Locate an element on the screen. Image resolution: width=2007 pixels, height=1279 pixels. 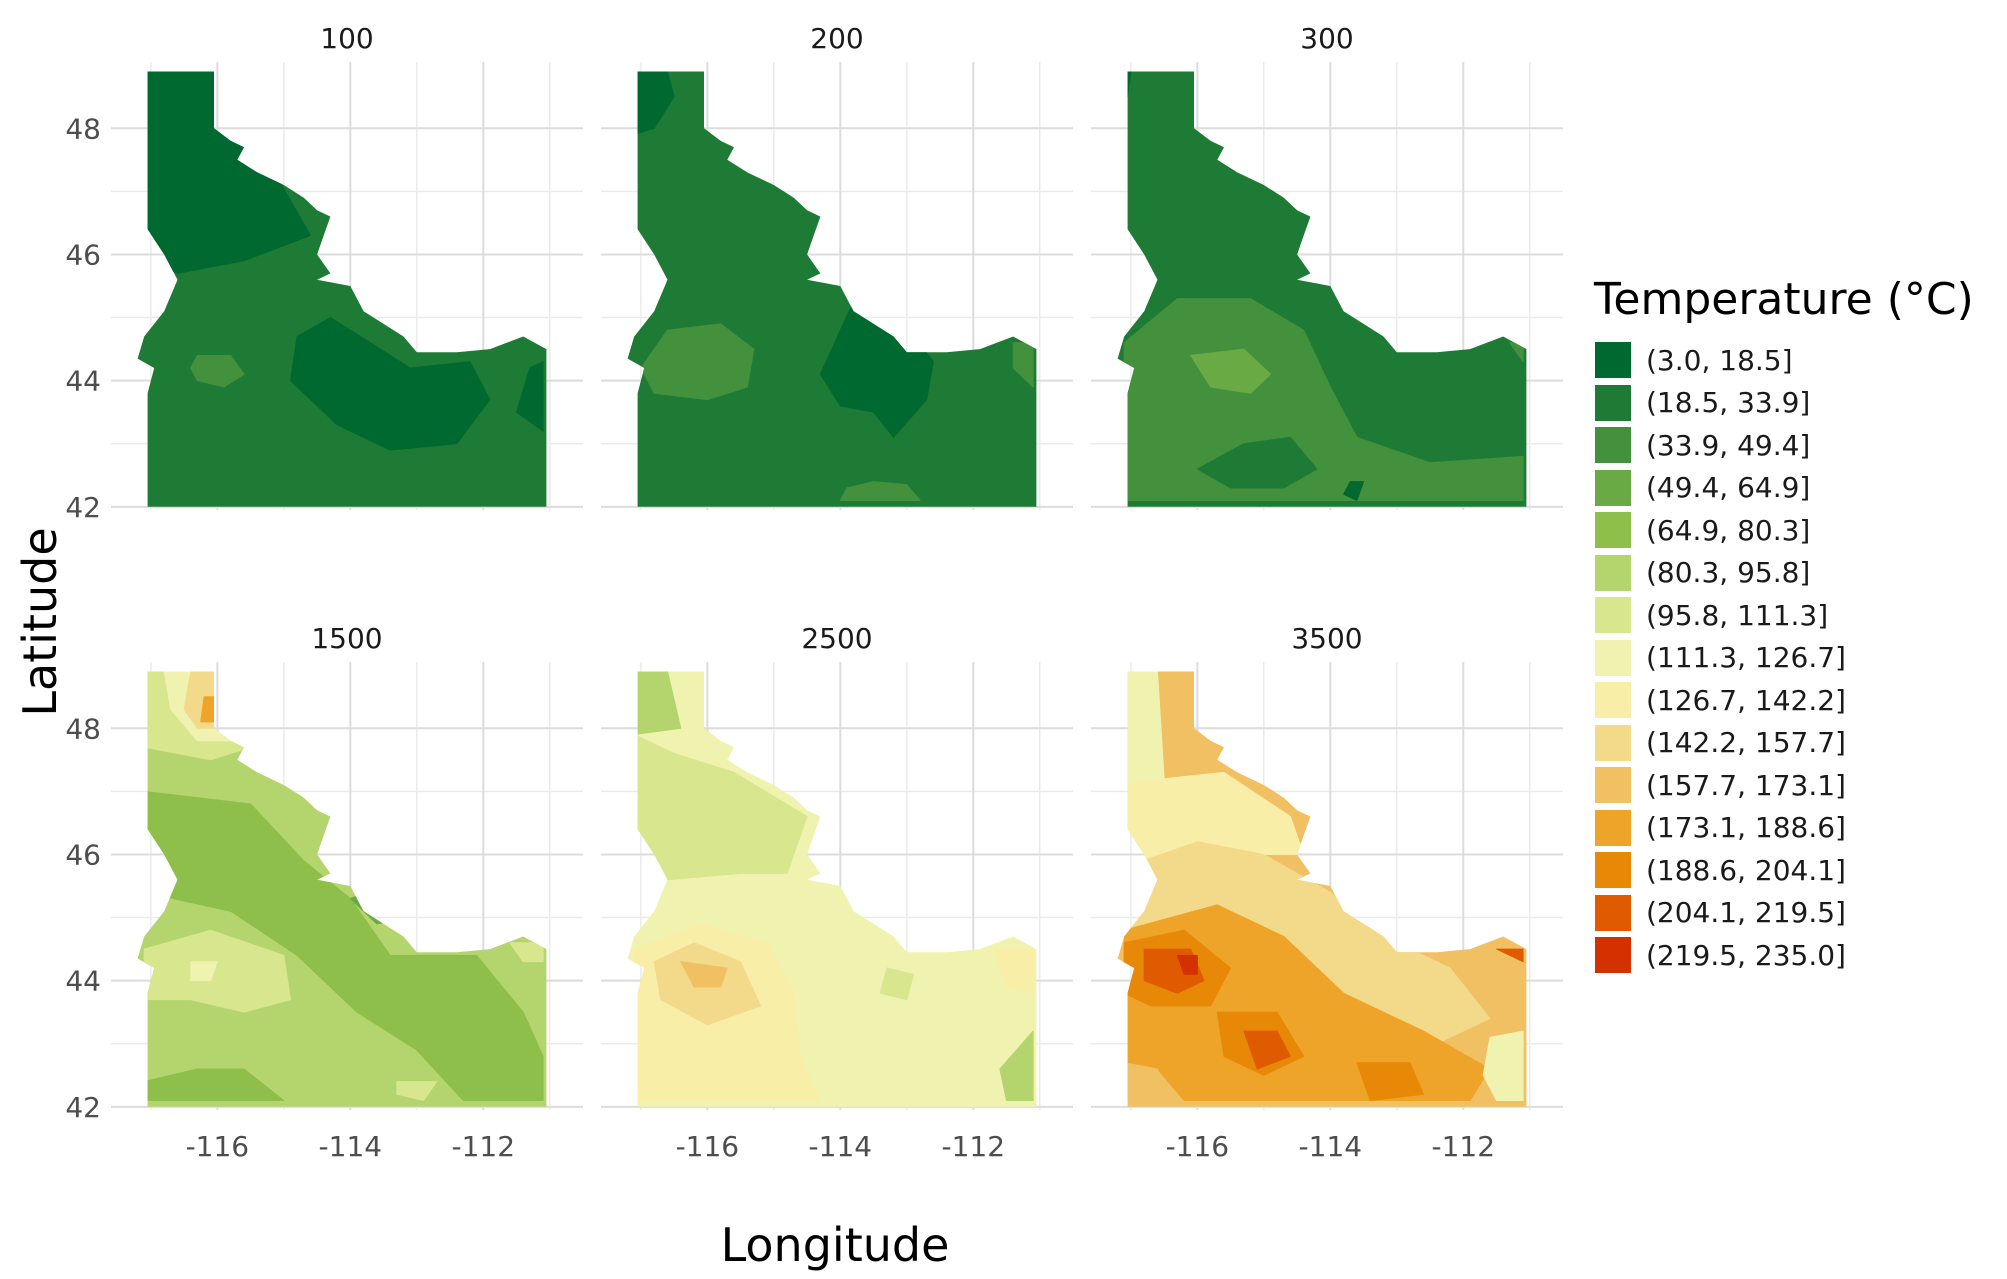
legend-item: (204.1, 219.5] is located at coordinates (1784, 913).